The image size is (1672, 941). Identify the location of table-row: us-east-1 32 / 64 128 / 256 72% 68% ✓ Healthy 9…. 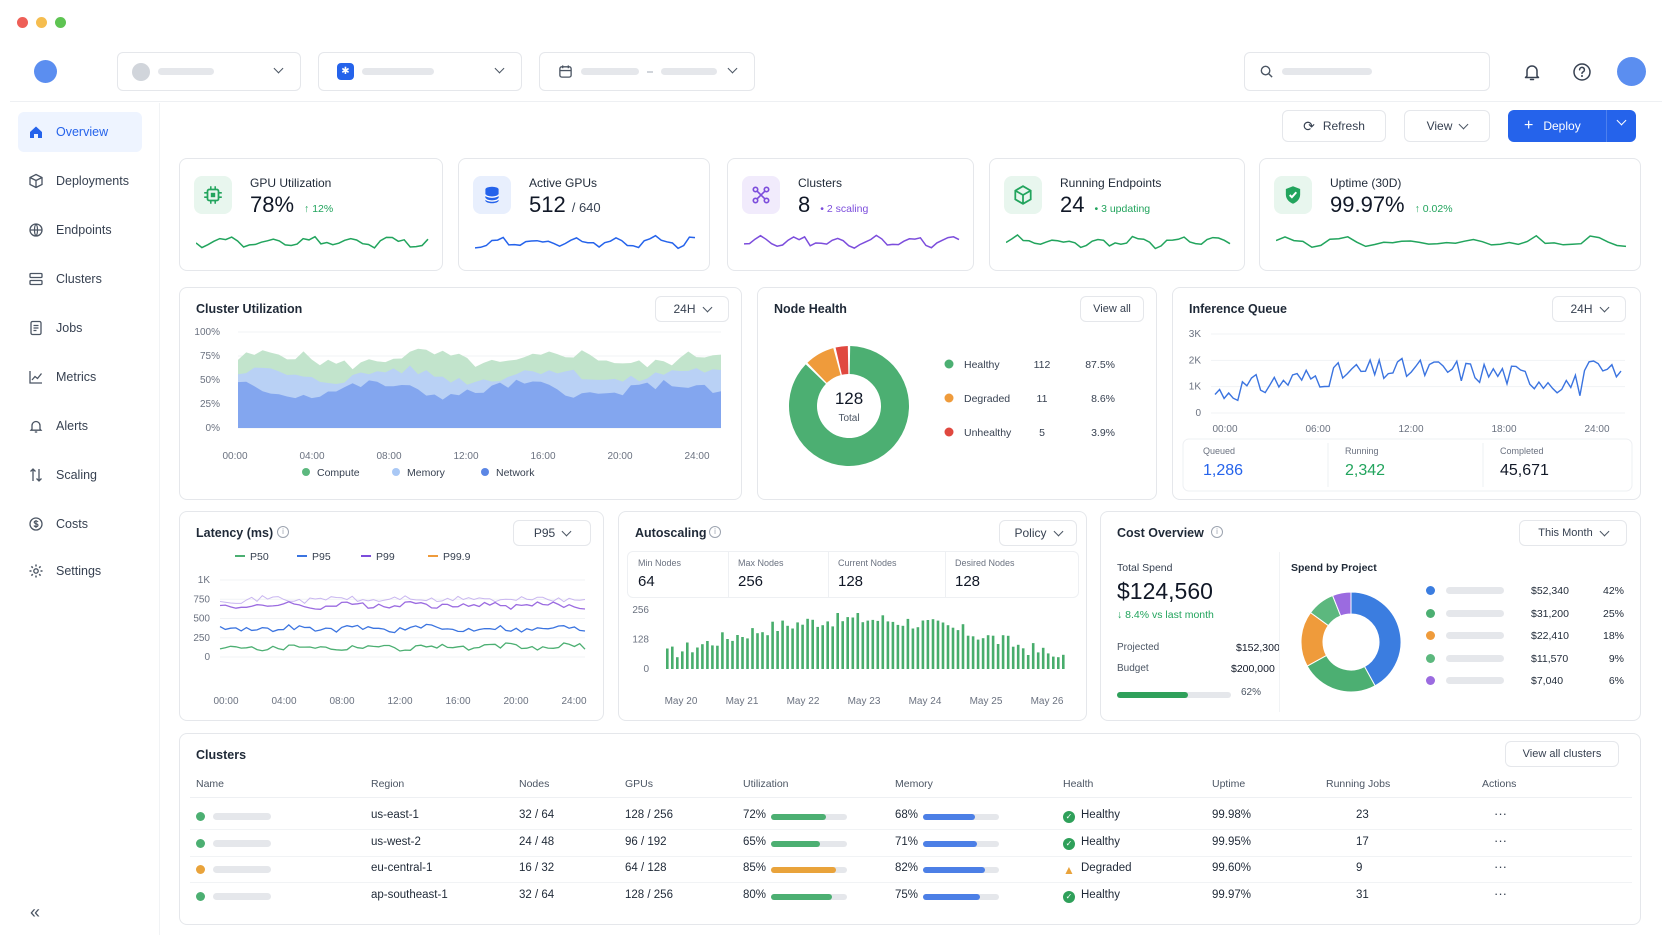
(911, 817).